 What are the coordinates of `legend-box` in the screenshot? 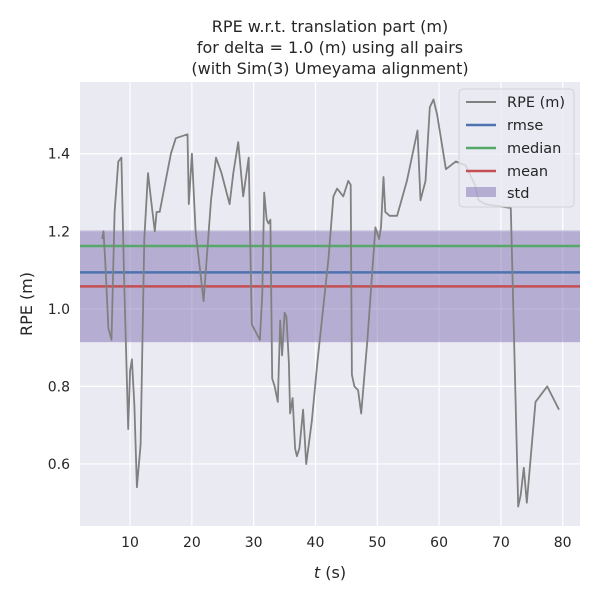 It's located at (516, 148).